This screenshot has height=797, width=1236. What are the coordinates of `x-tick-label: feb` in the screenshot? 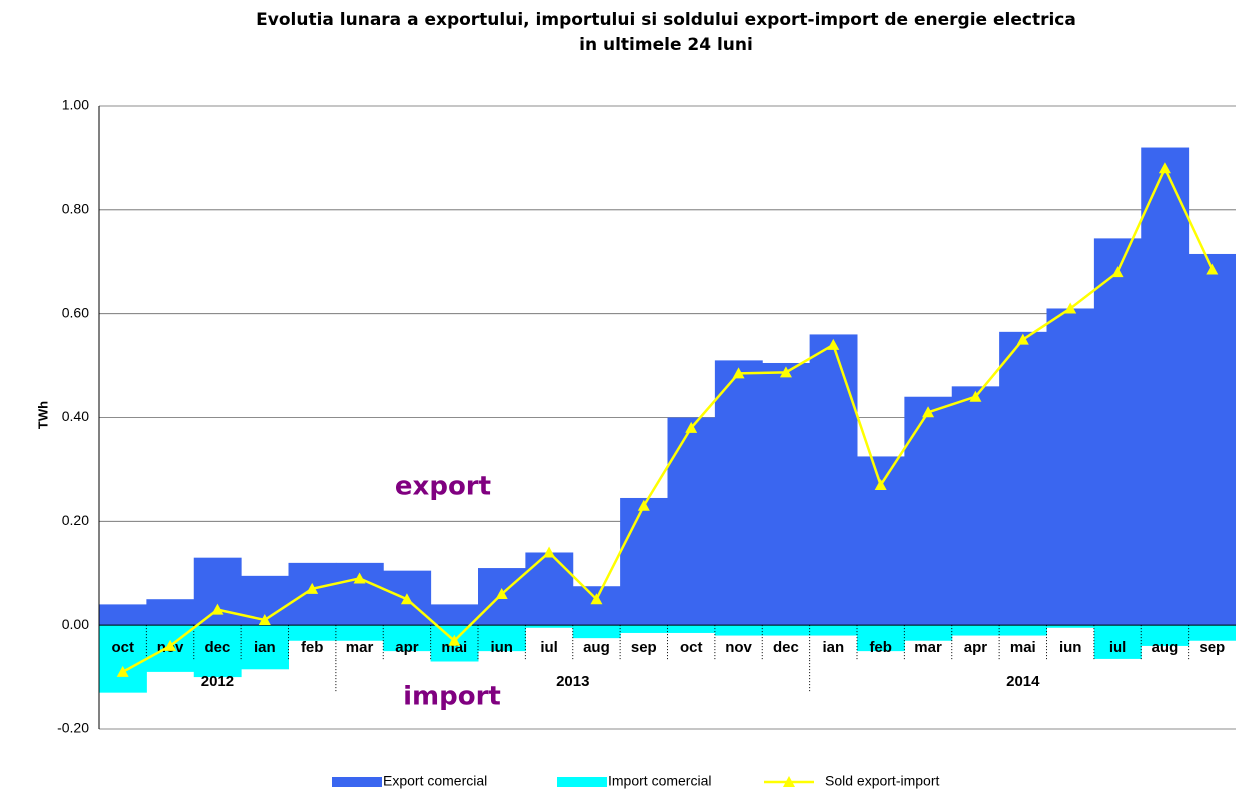 It's located at (880, 647).